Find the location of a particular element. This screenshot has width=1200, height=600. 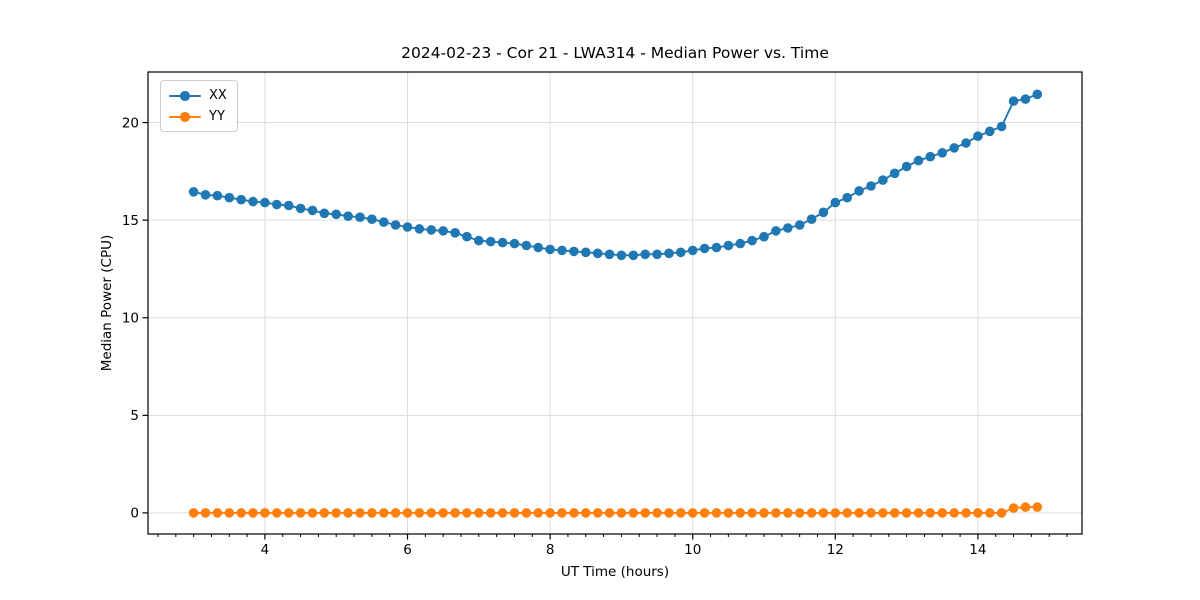

legend-label: XX is located at coordinates (218, 95).